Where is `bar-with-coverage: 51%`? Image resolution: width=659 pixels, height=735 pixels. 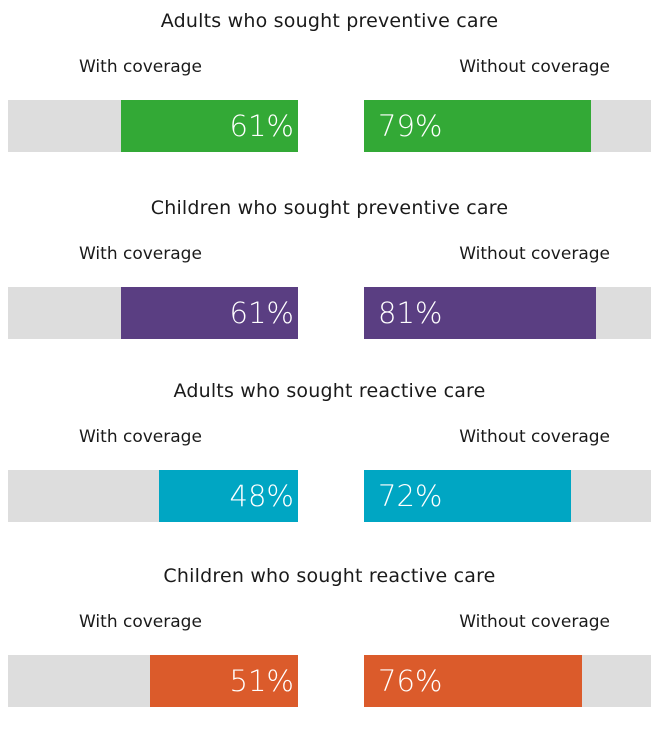 bar-with-coverage: 51% is located at coordinates (224, 681).